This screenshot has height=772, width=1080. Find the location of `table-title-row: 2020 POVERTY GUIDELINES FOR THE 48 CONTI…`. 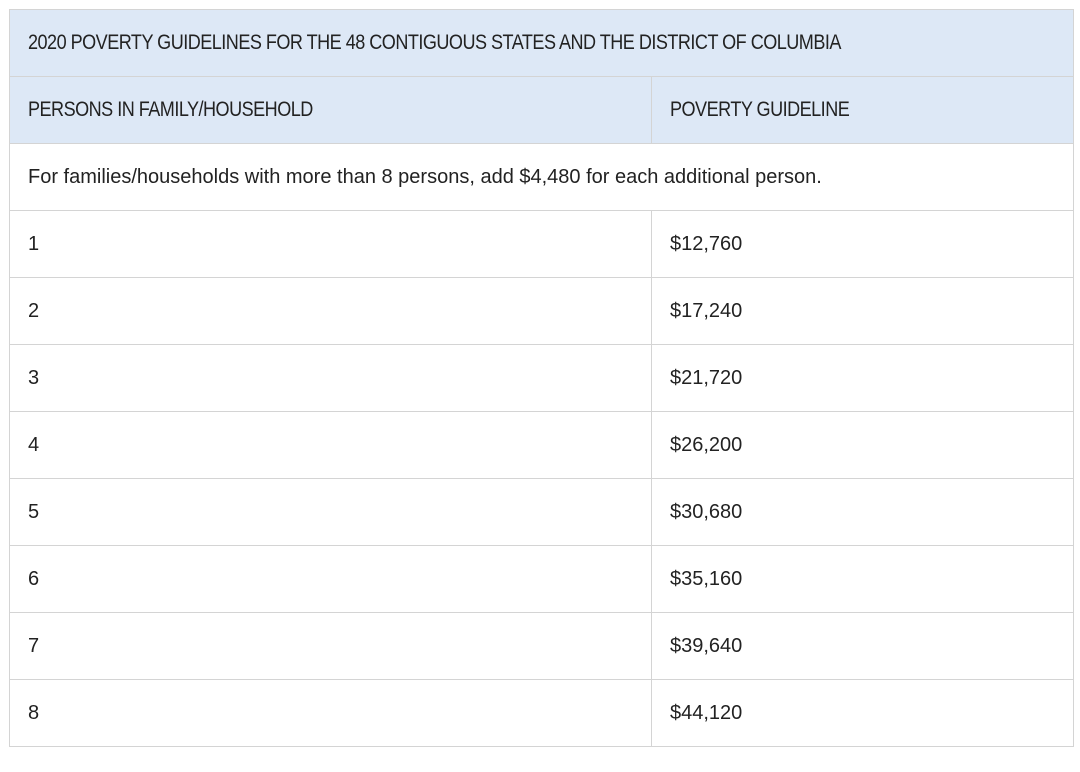

table-title-row: 2020 POVERTY GUIDELINES FOR THE 48 CONTI… is located at coordinates (541, 43).